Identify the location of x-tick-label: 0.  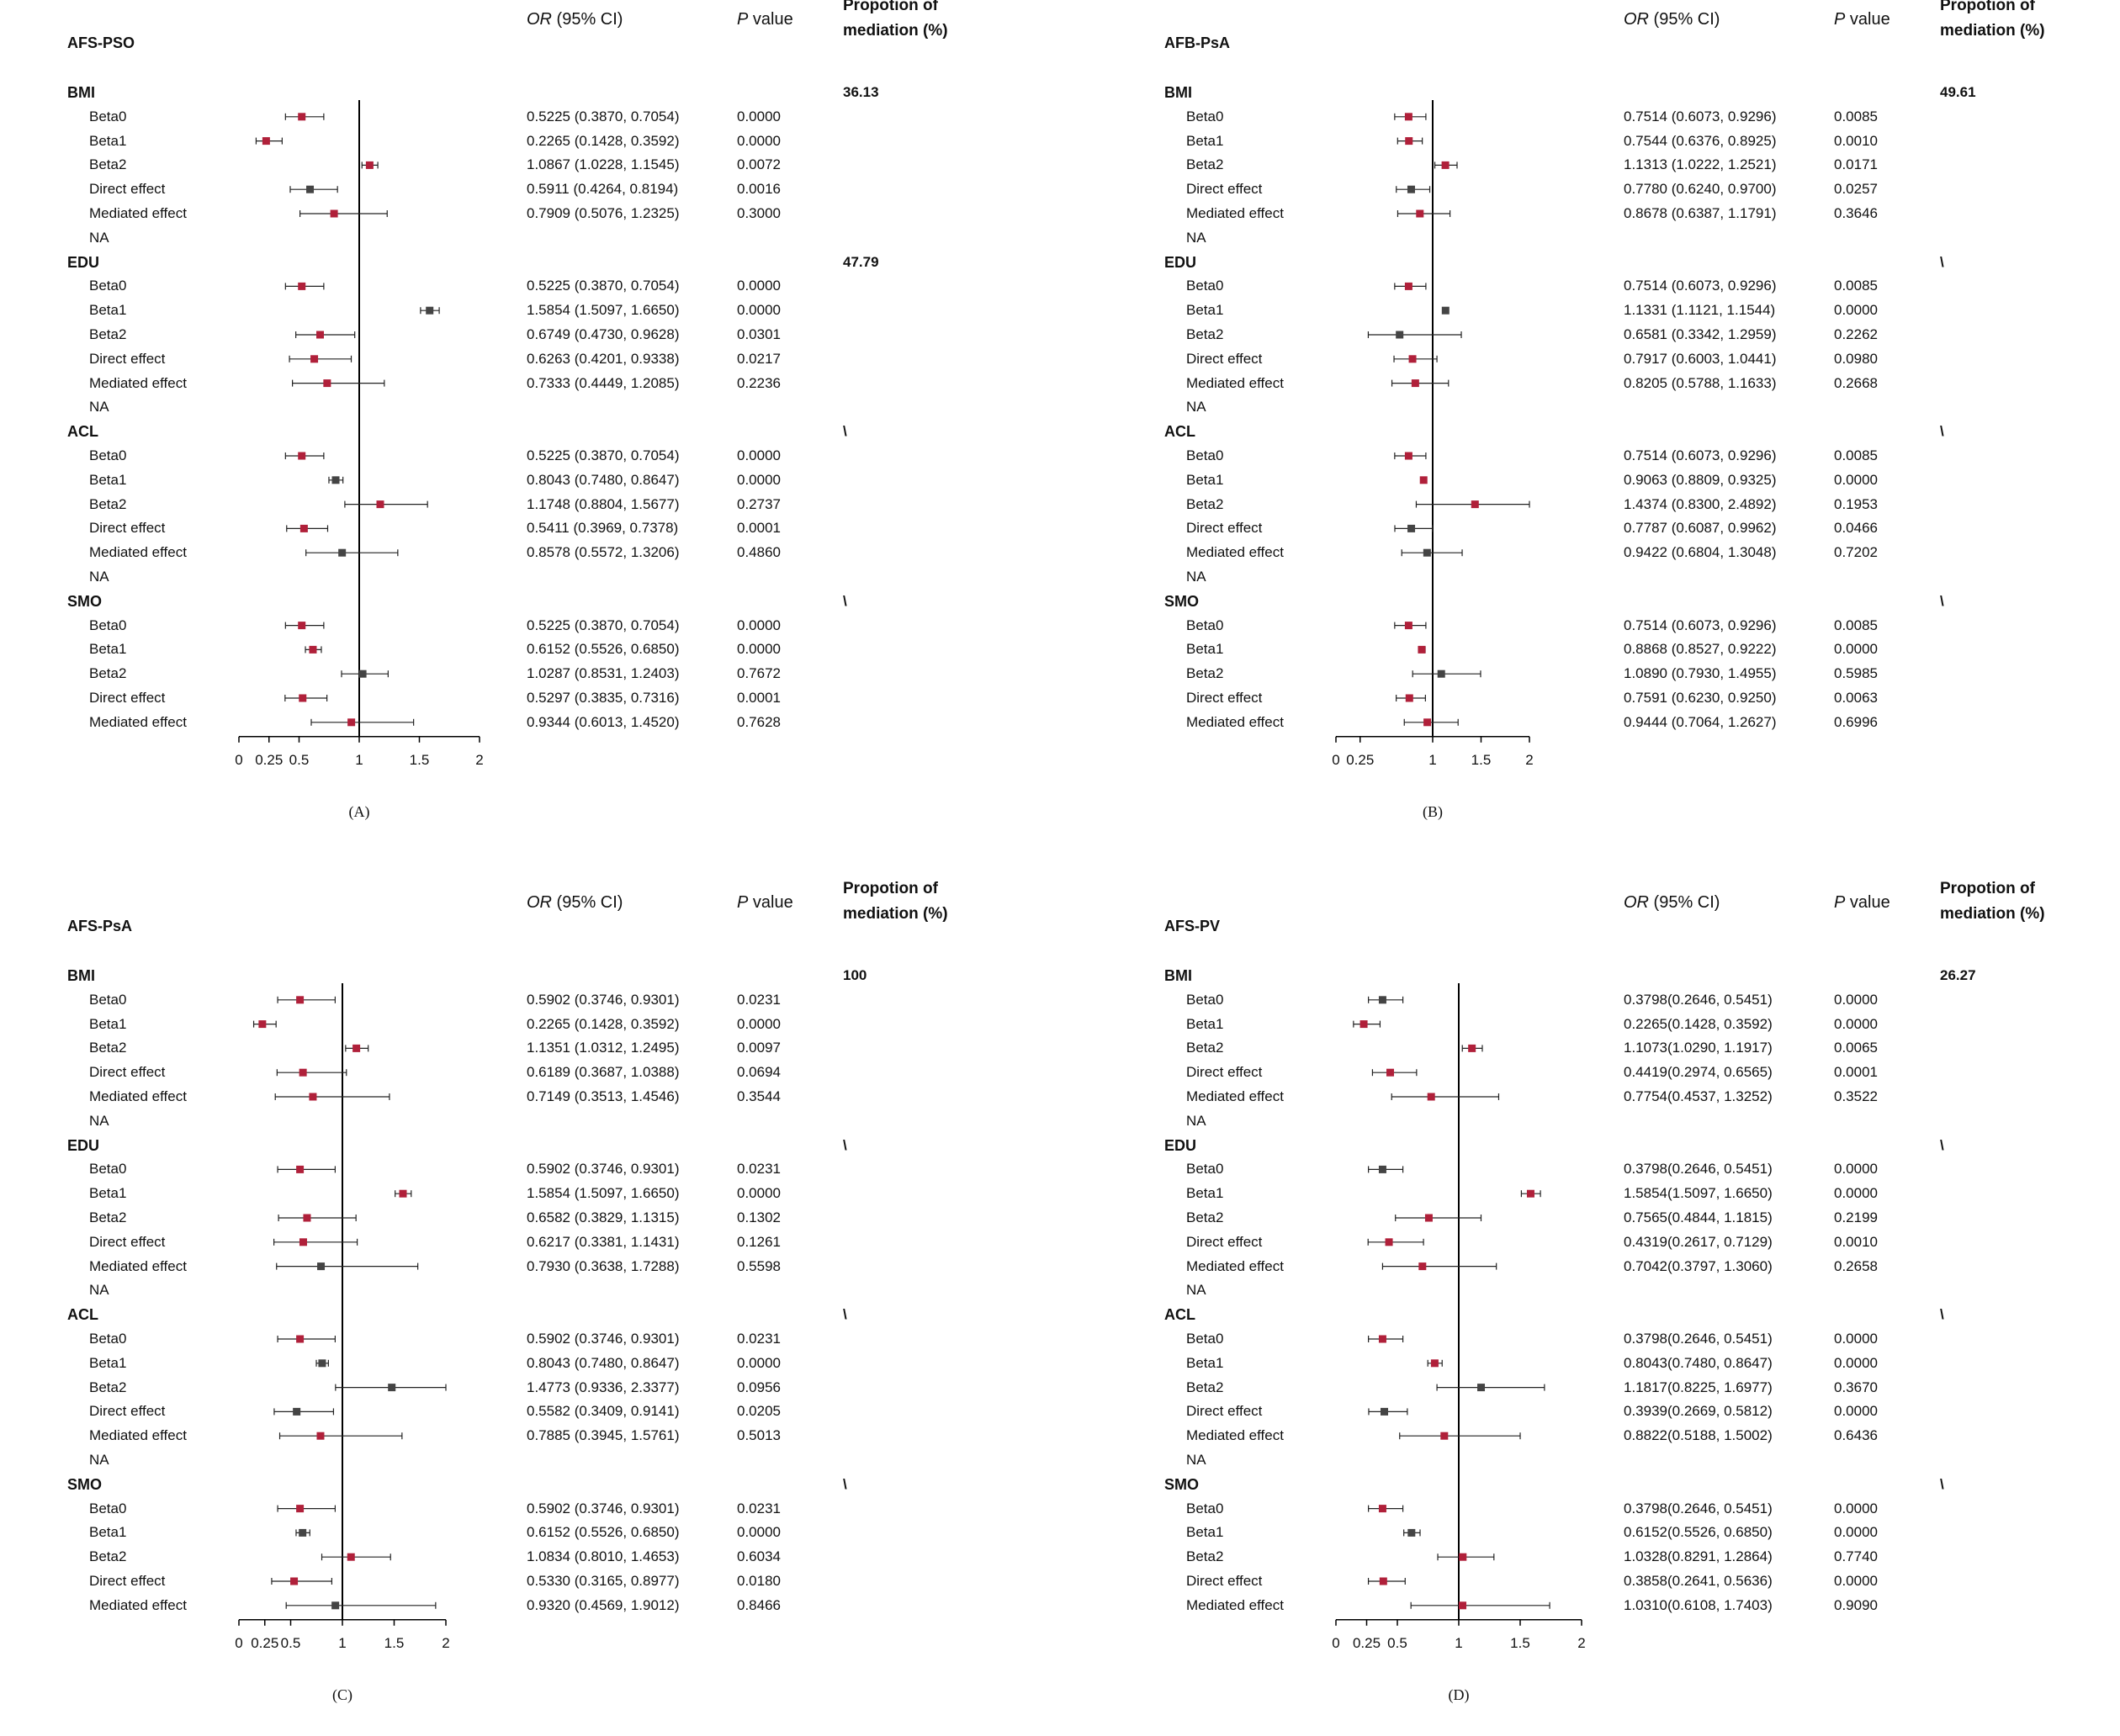
(1336, 759).